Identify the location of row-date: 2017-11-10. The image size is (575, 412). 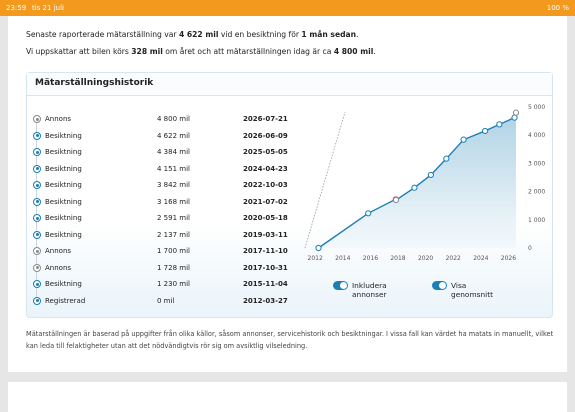
(265, 251).